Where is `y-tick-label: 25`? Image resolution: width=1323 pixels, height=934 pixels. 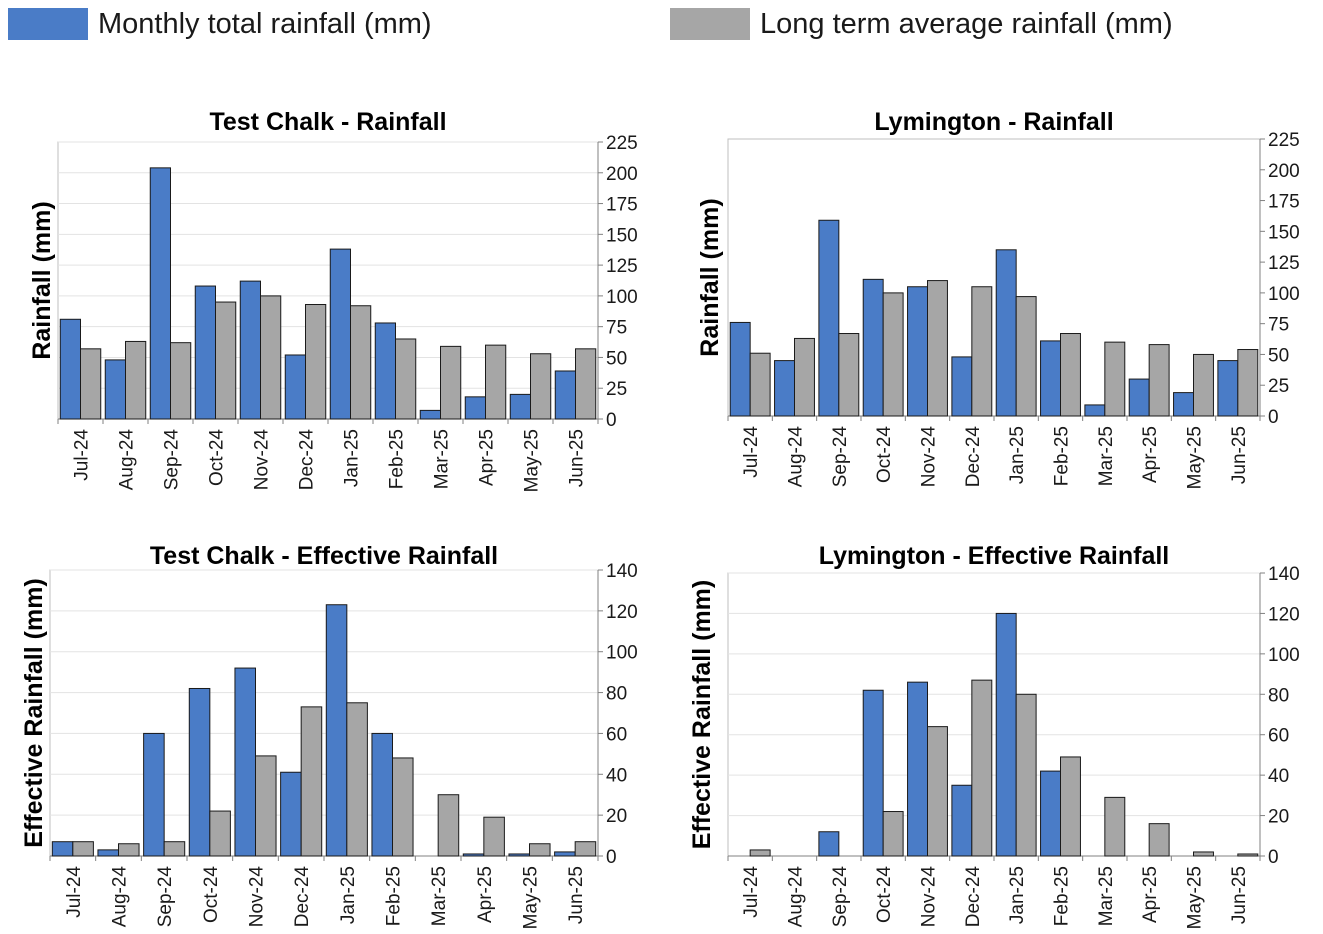 y-tick-label: 25 is located at coordinates (616, 389).